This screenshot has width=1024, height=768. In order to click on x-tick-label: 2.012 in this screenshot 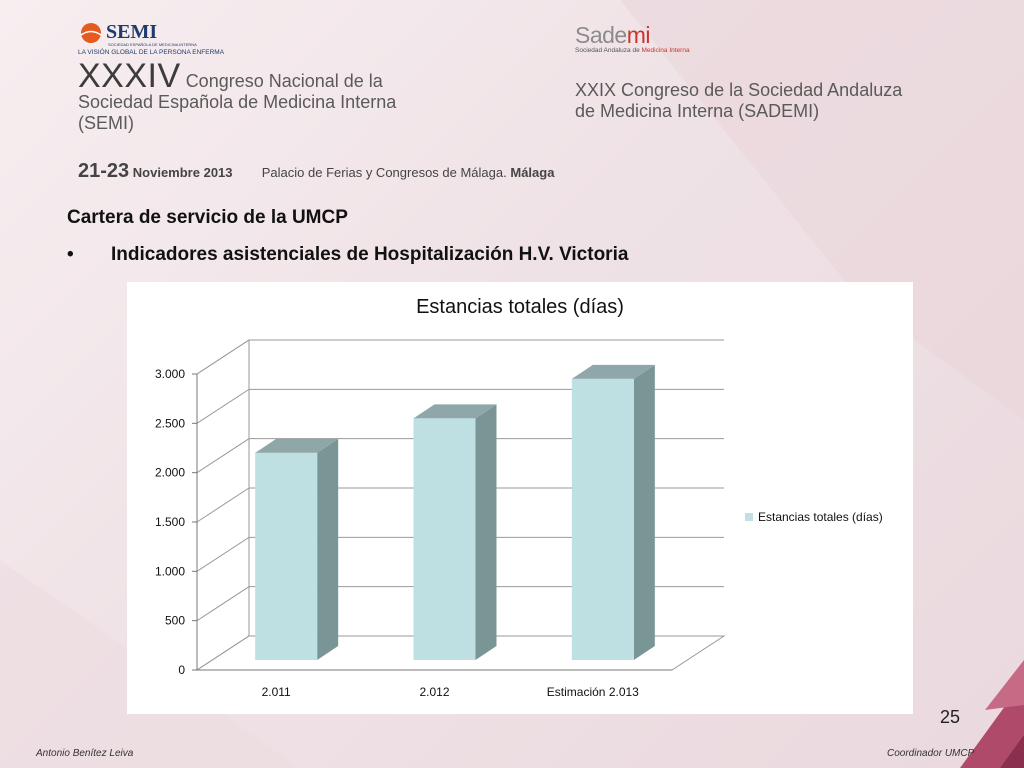, I will do `click(434, 692)`.